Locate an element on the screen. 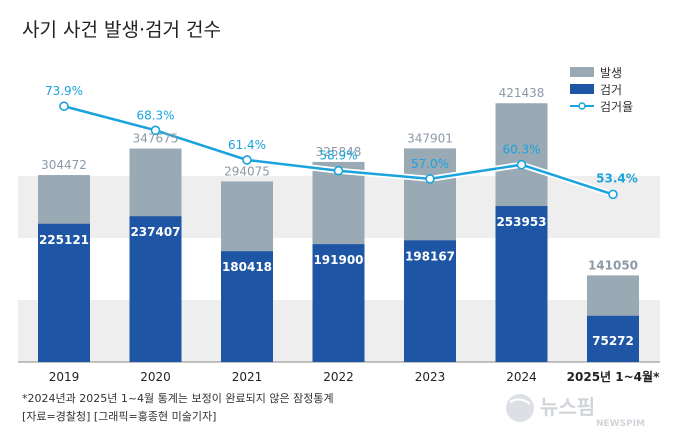 The image size is (680, 442). footnote: *2024년과 2025년 1~4월 통계는 보정이 완료되지 않은 잠정통계 is located at coordinates (178, 398).